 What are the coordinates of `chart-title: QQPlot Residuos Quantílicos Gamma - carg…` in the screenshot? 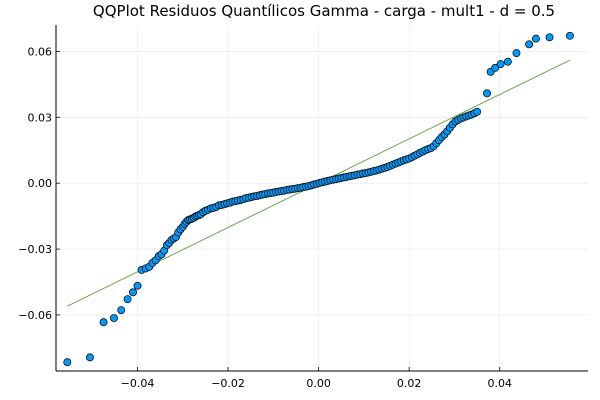 It's located at (324, 11).